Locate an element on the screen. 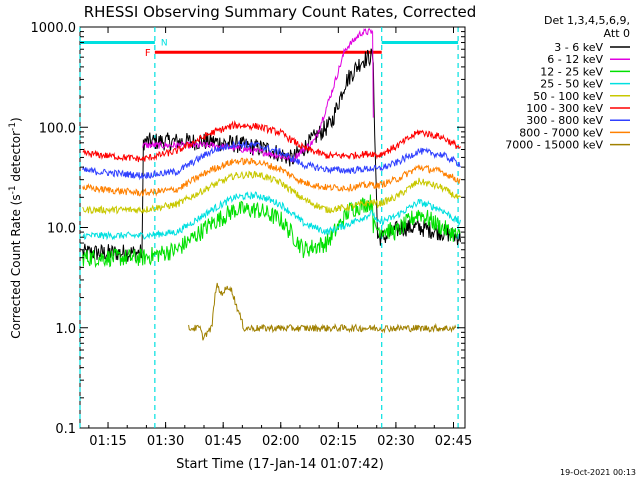 The width and height of the screenshot is (640, 480). flare-marker-label: F is located at coordinates (148, 53).